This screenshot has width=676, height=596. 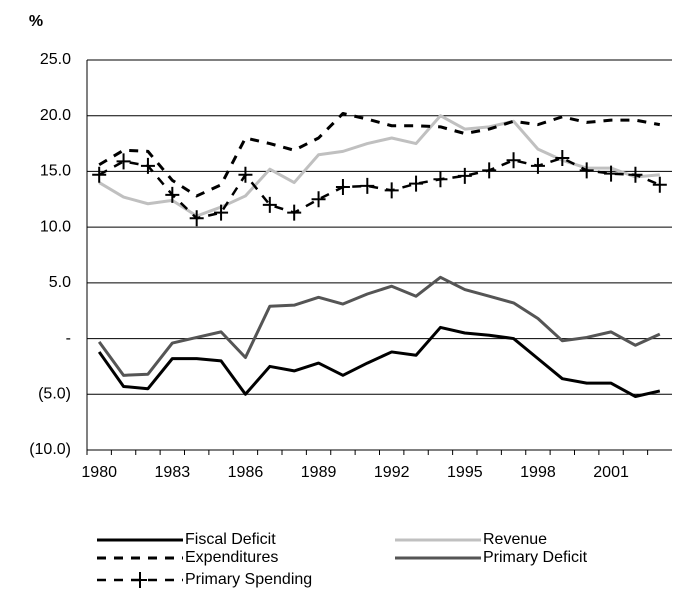 What do you see at coordinates (68, 338) in the screenshot?
I see `y-tick-label: -` at bounding box center [68, 338].